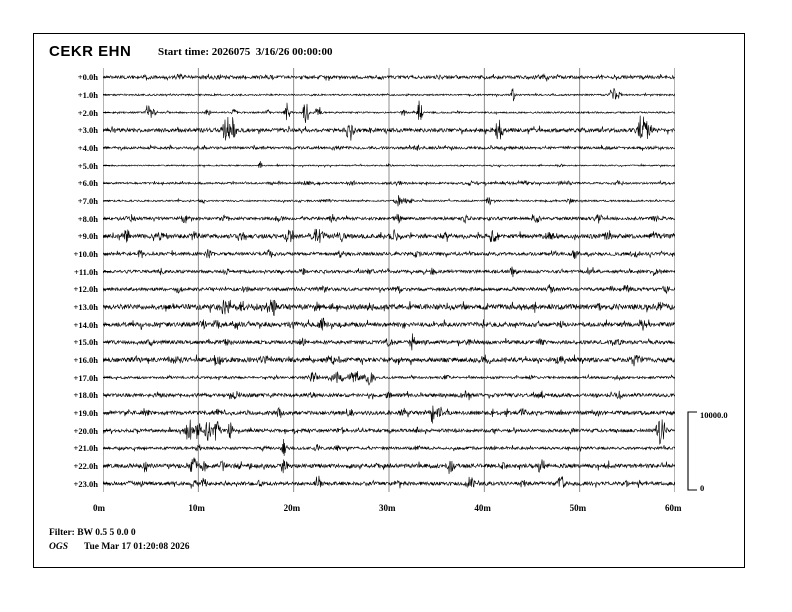 The height and width of the screenshot is (612, 792). What do you see at coordinates (85, 465) in the screenshot?
I see `y-axis-tick-label: +22.0h` at bounding box center [85, 465].